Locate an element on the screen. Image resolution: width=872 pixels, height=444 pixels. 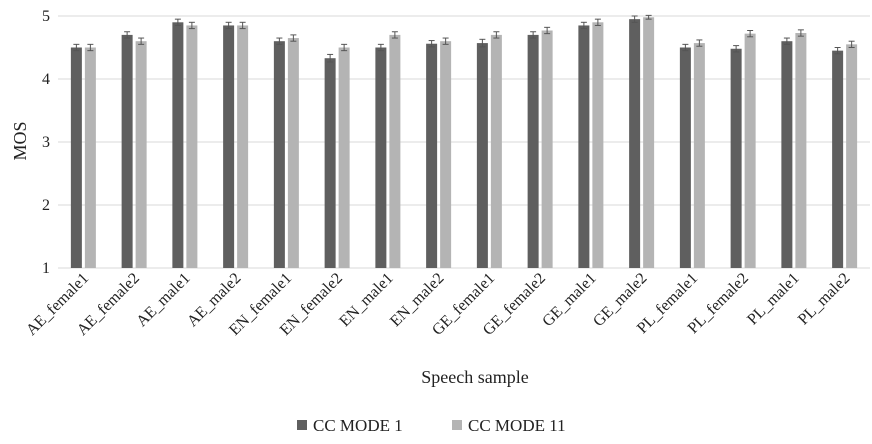
y-tick-label: 2 is located at coordinates (46, 205).